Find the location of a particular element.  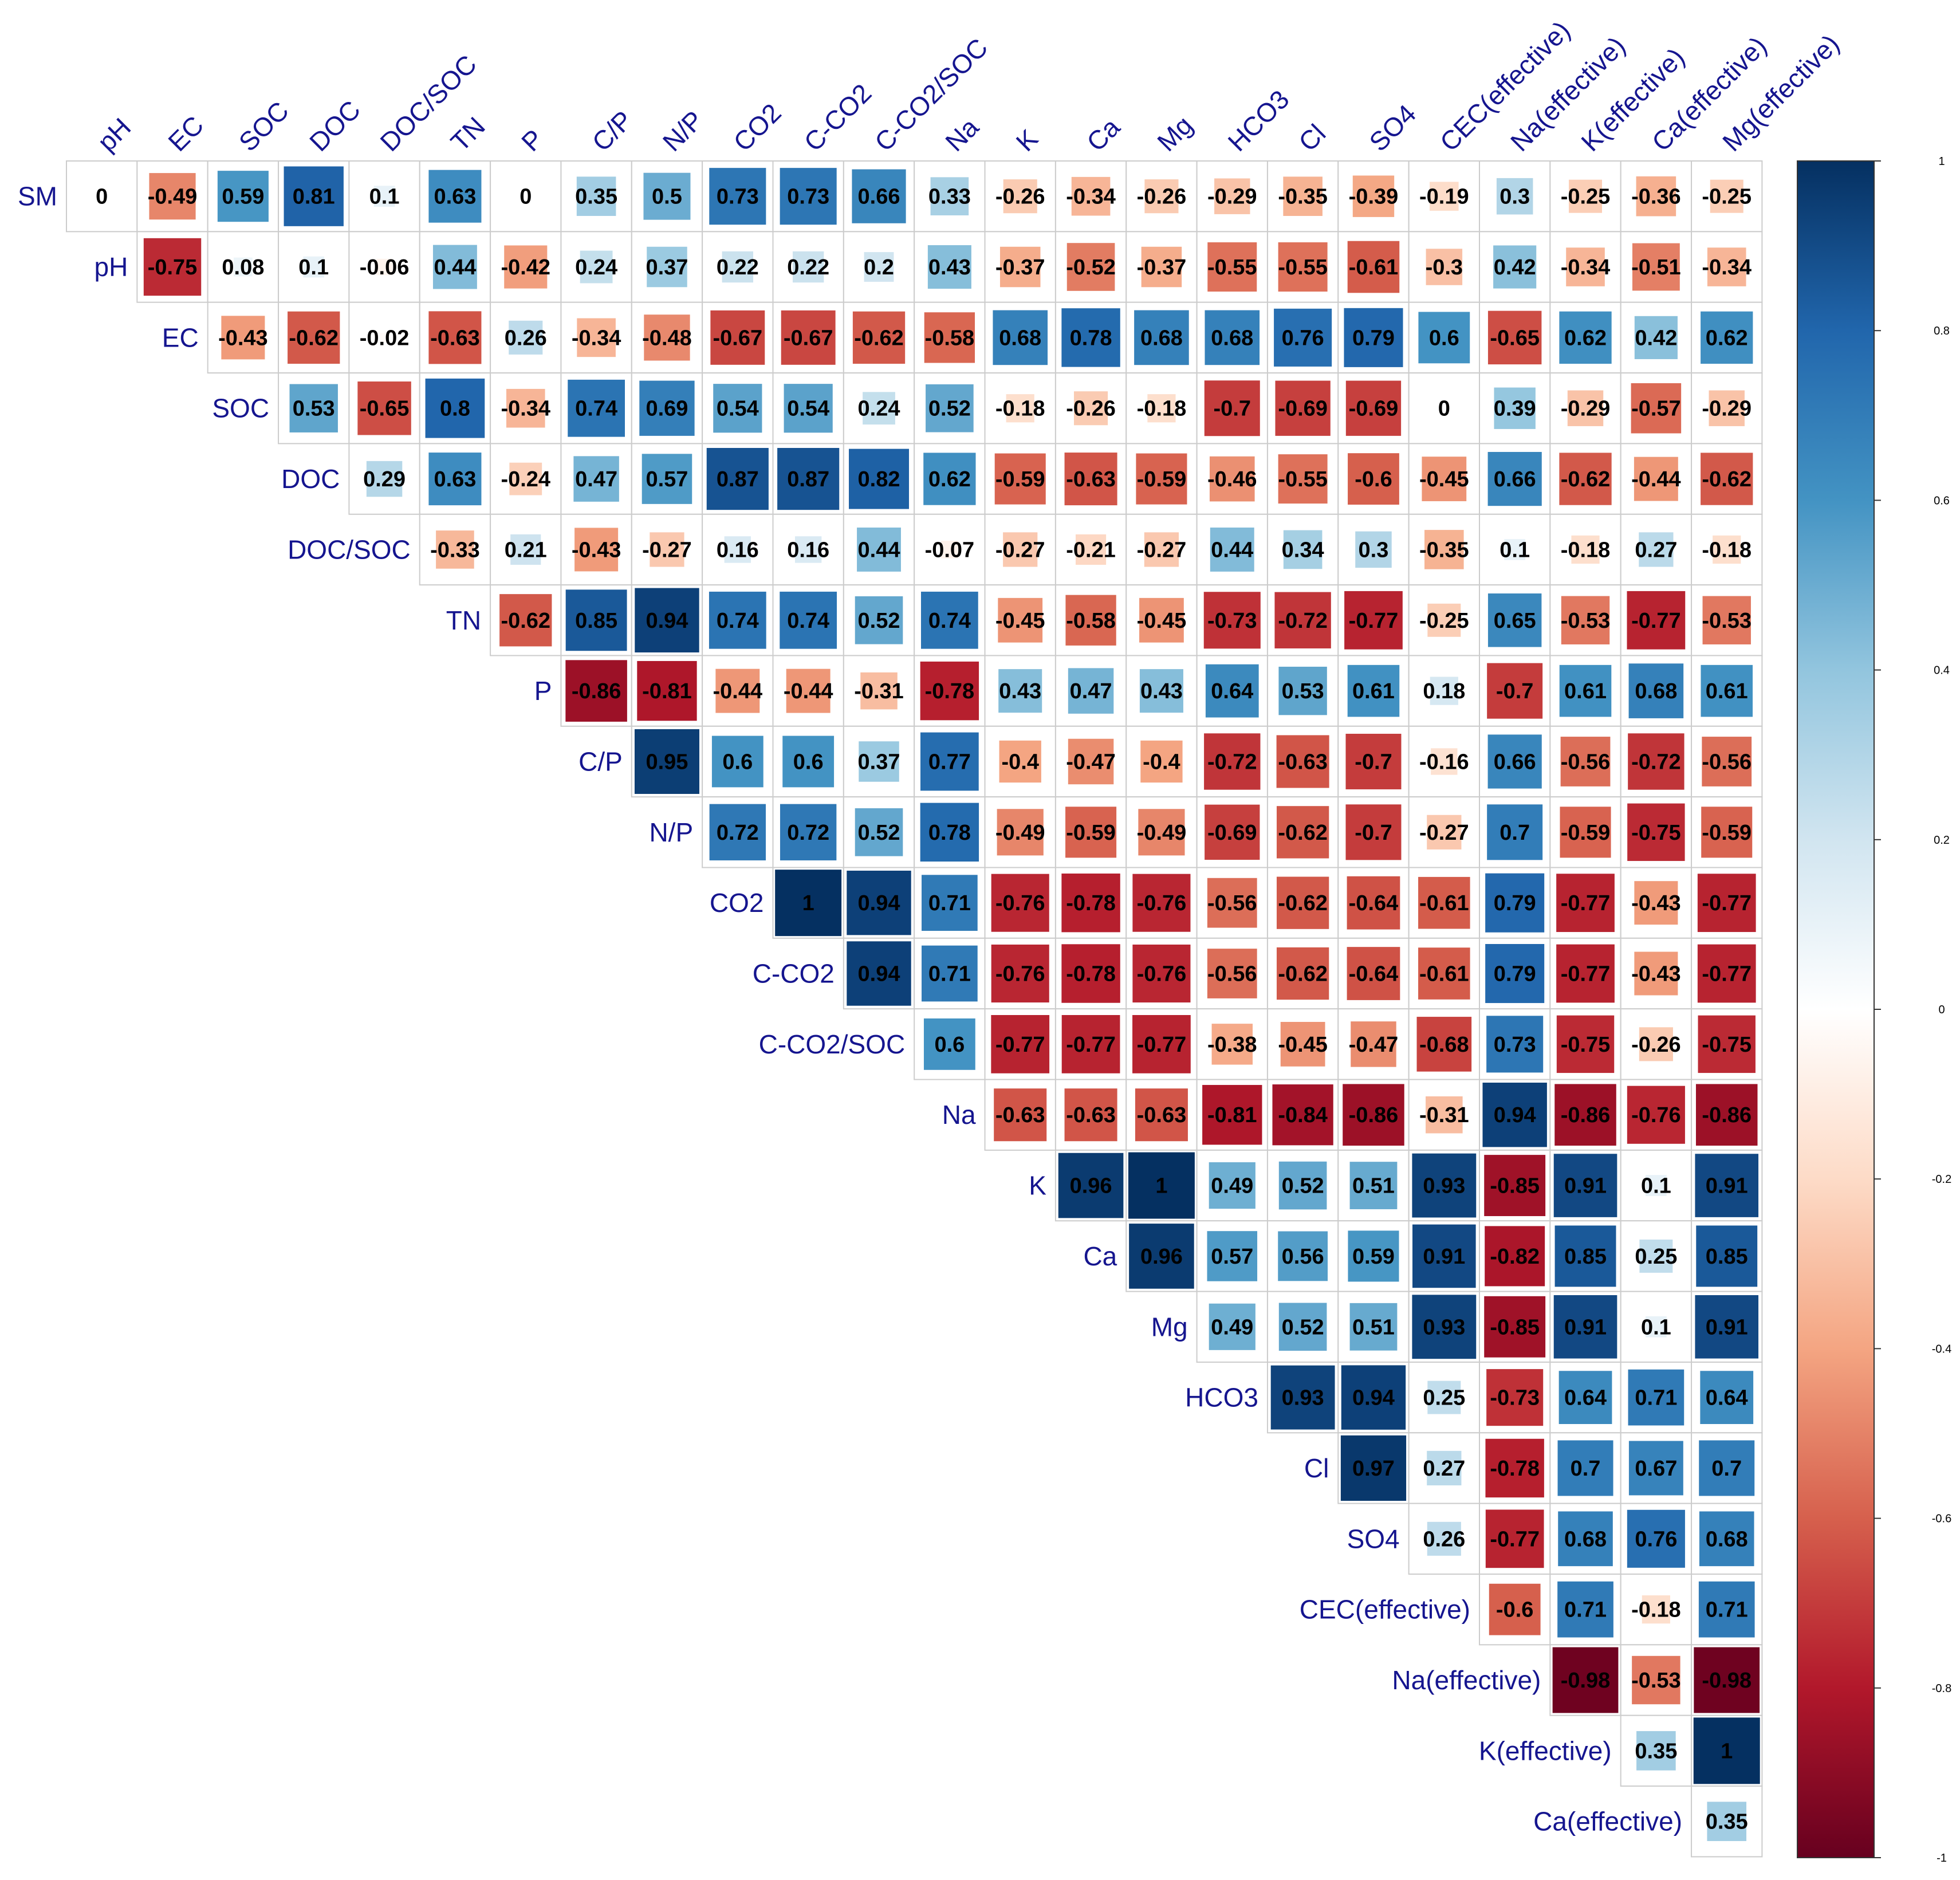

cell-value-label: -0.35 is located at coordinates (1303, 197).